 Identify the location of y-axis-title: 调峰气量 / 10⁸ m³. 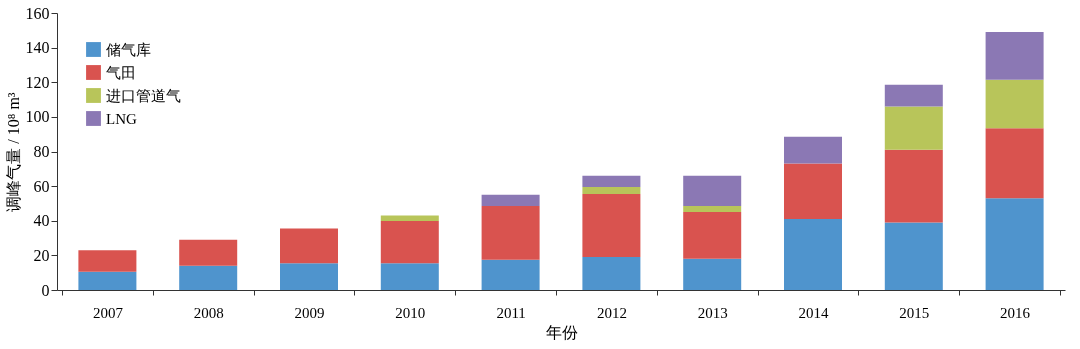
(13, 152).